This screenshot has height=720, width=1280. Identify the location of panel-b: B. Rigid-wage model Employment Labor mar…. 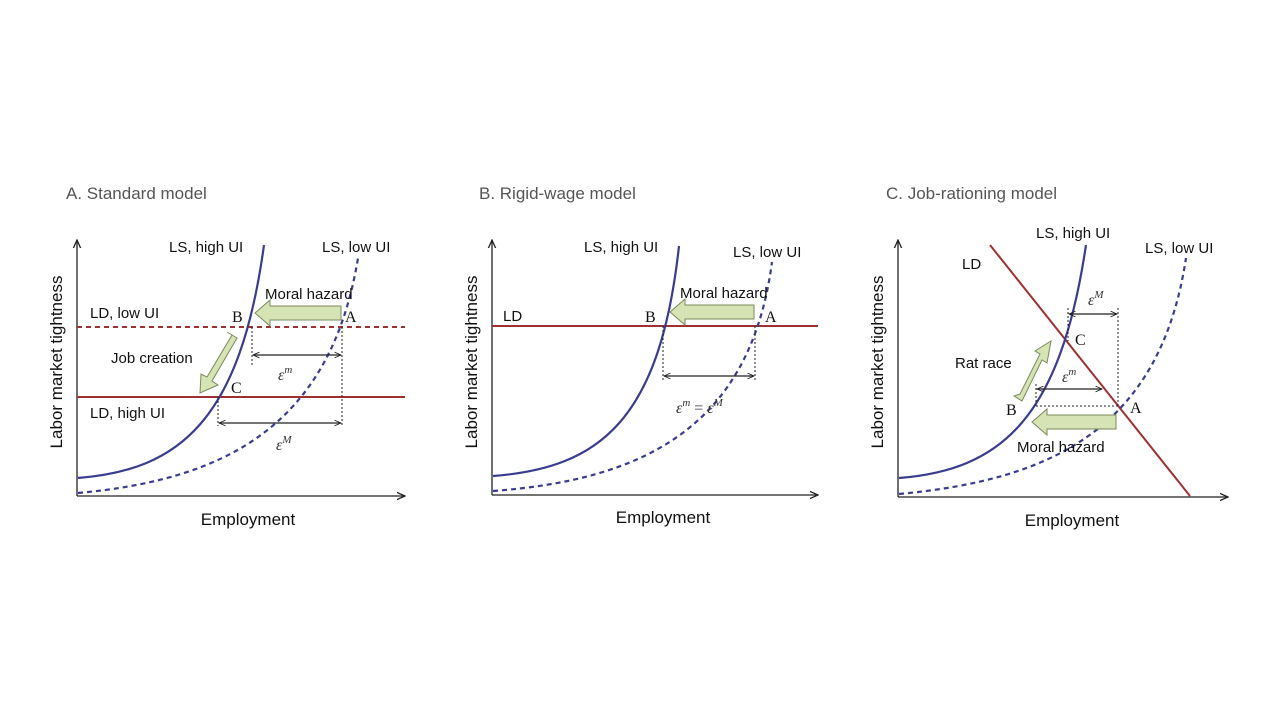
(640, 355).